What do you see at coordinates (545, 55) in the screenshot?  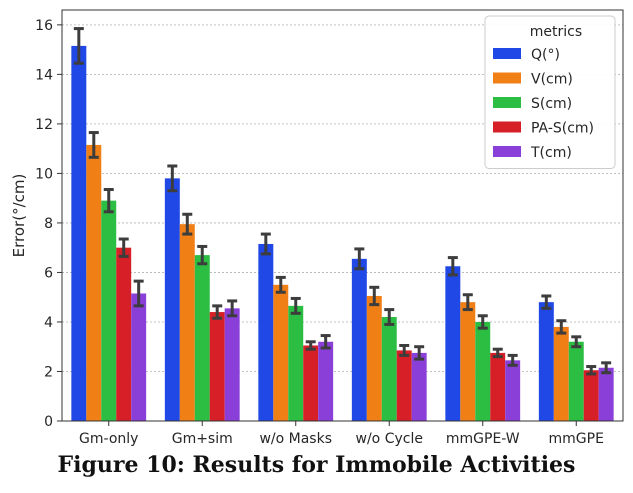 I see `legend-label: Q(°)` at bounding box center [545, 55].